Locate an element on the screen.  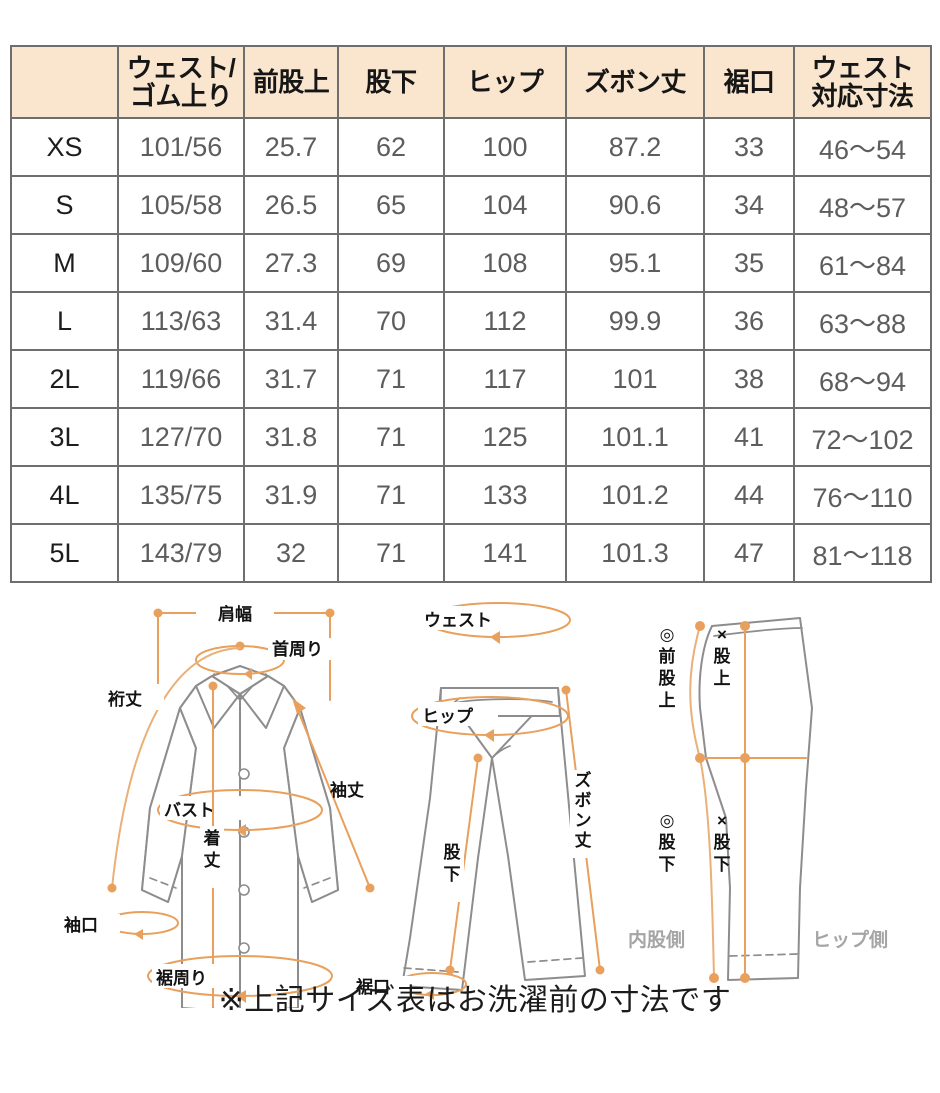
cell-inseam: 69 is located at coordinates (391, 263).